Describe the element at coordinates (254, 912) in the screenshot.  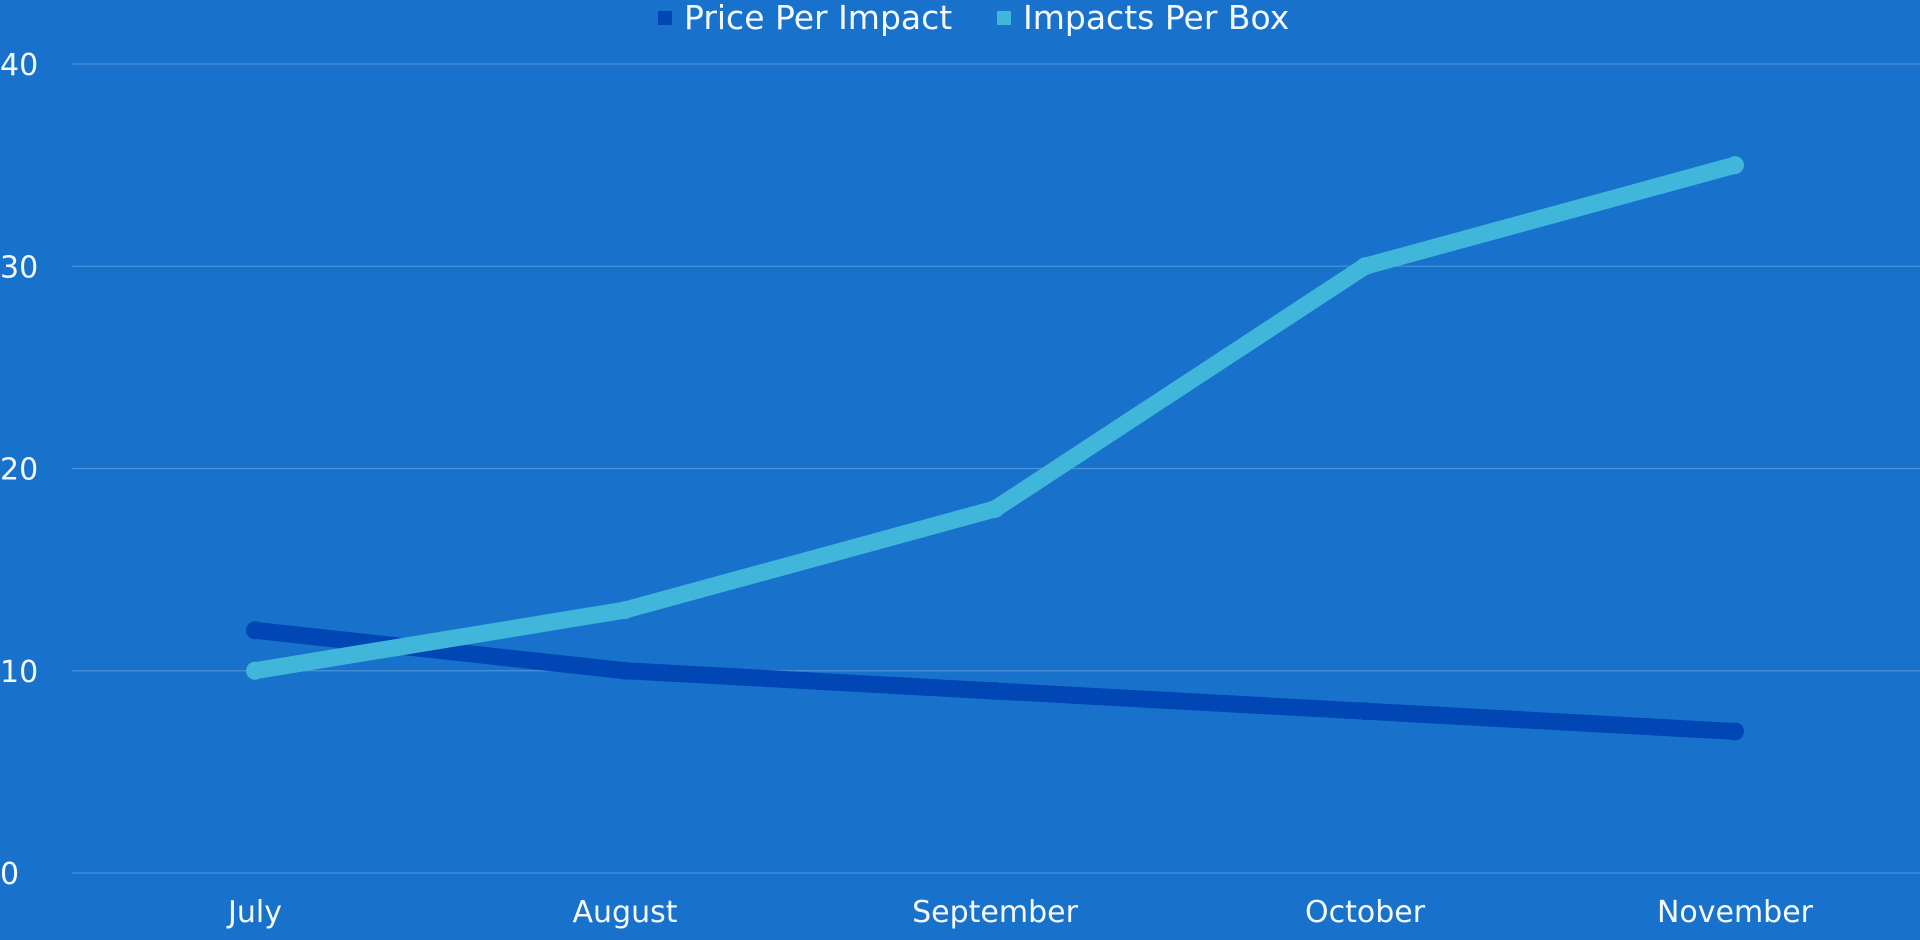
I see `x-tick-label: July` at that location.